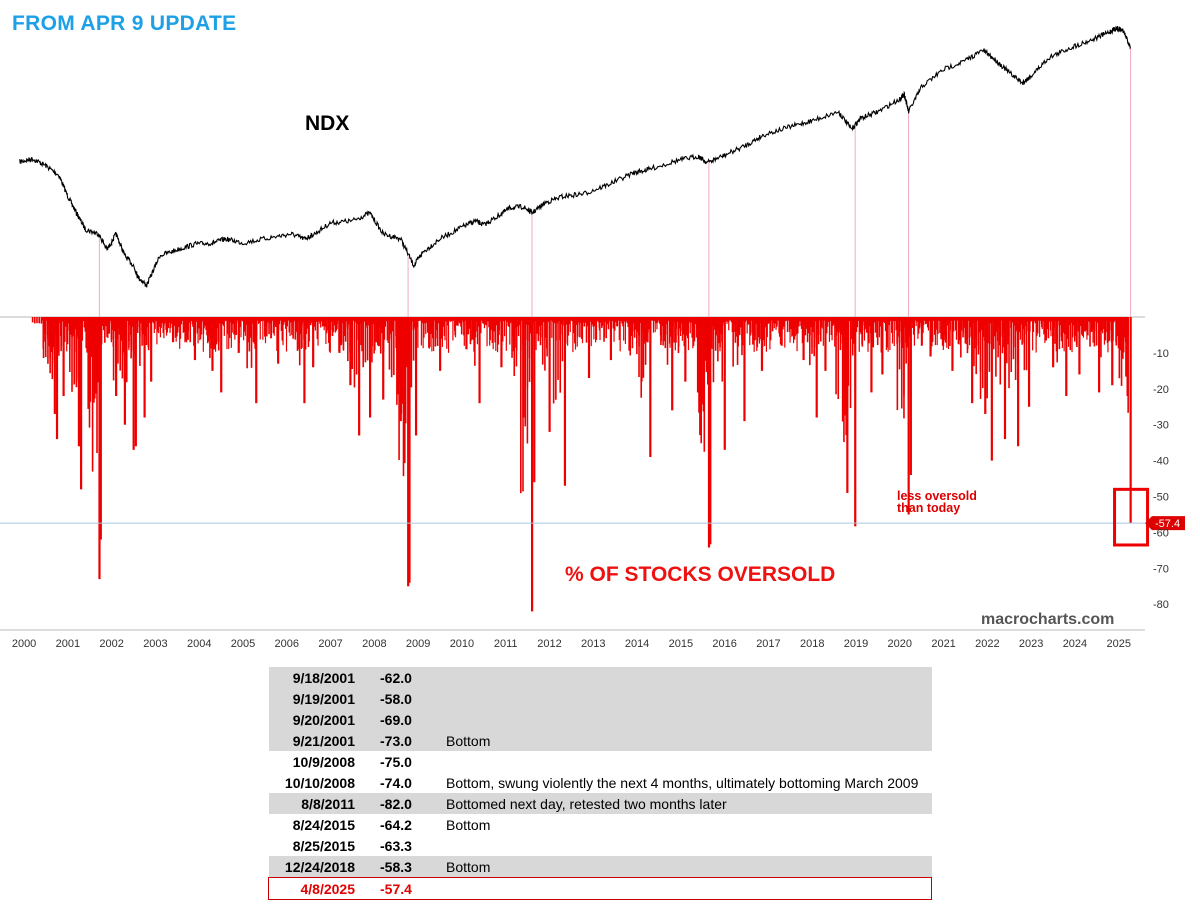 This screenshot has width=1200, height=915. Describe the element at coordinates (311, 698) in the screenshot. I see `cell-date: 9/19/2001` at that location.